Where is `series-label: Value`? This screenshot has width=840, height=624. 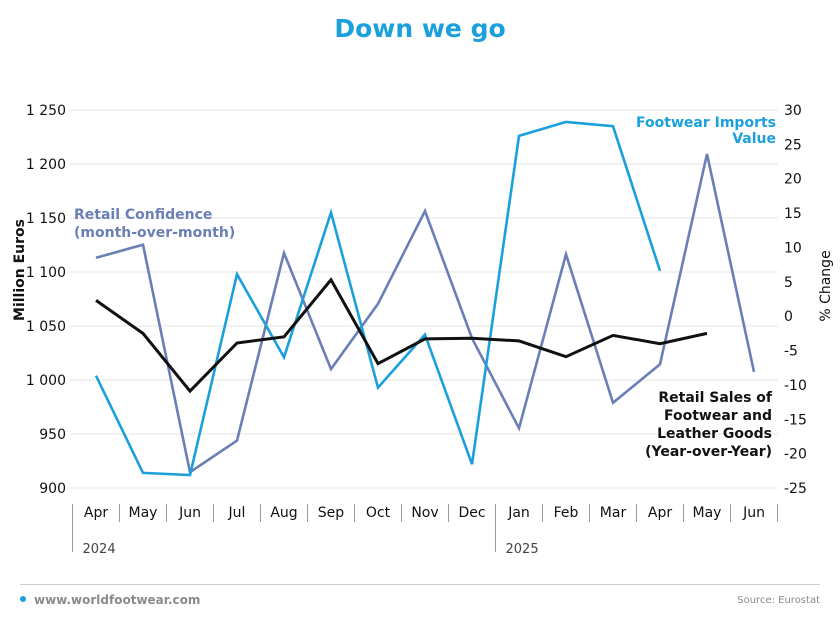 series-label: Value is located at coordinates (754, 139).